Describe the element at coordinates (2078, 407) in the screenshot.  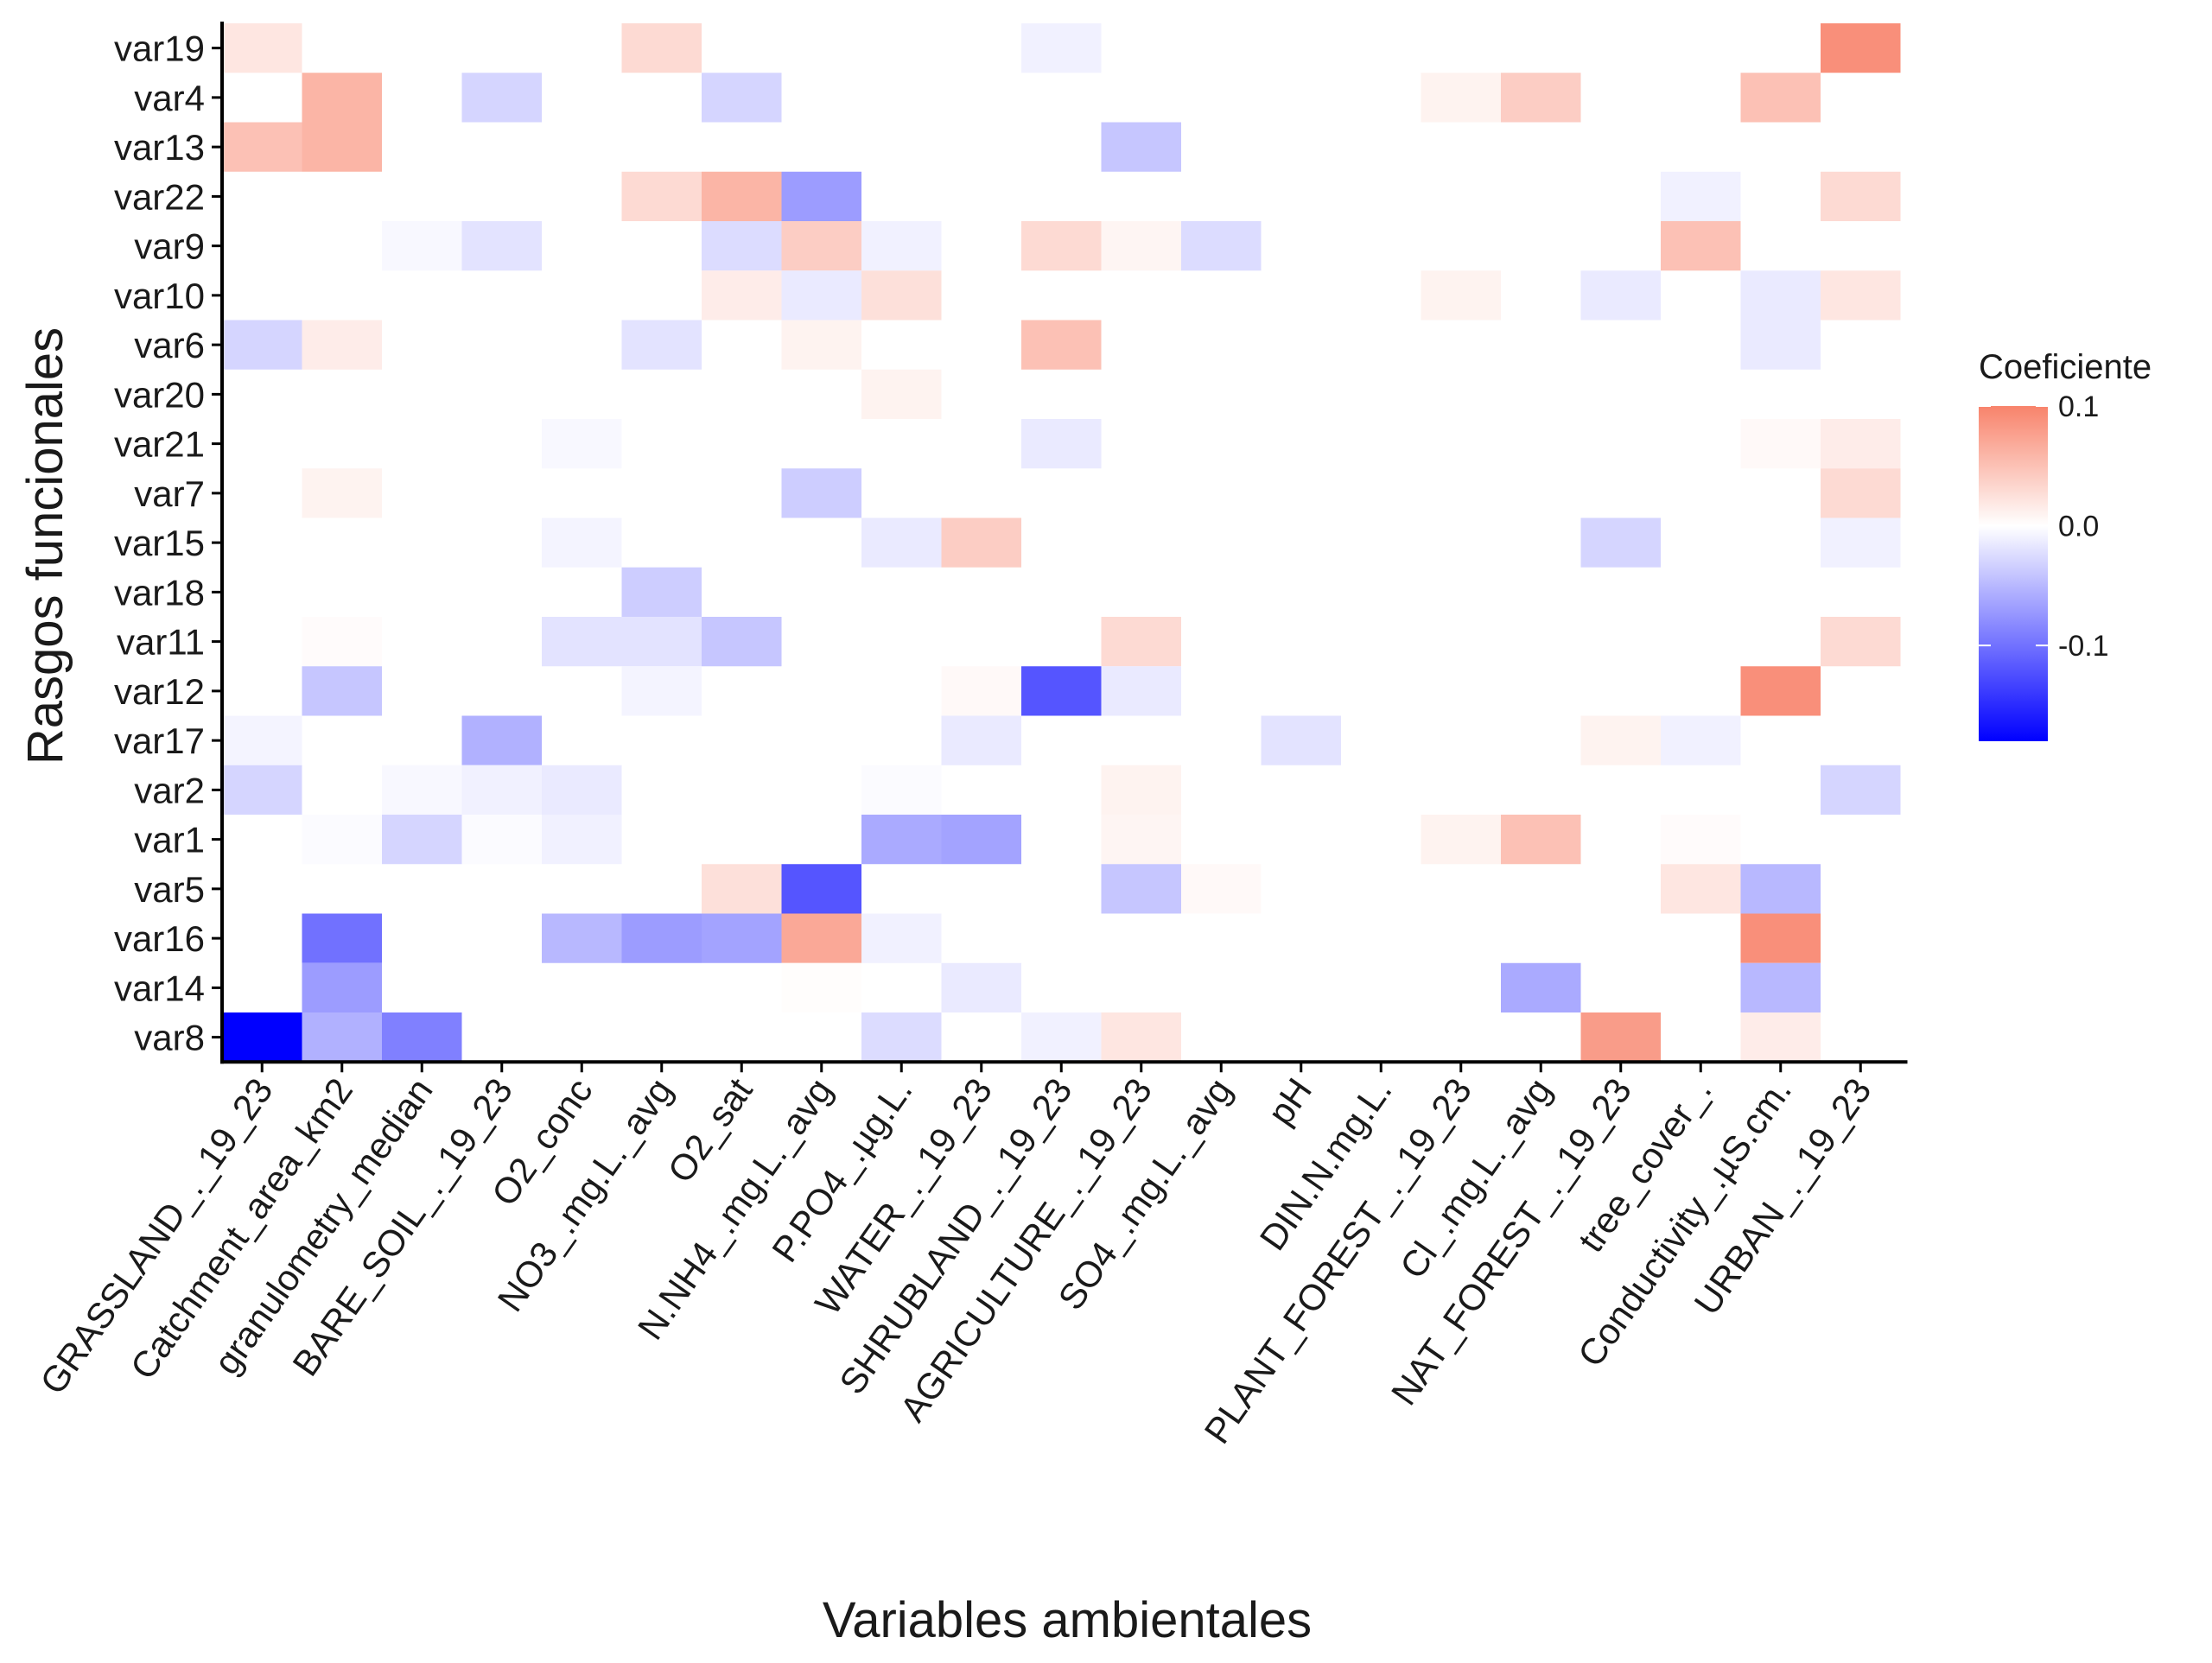
I see `legend-tick-label-0: 0.1` at that location.